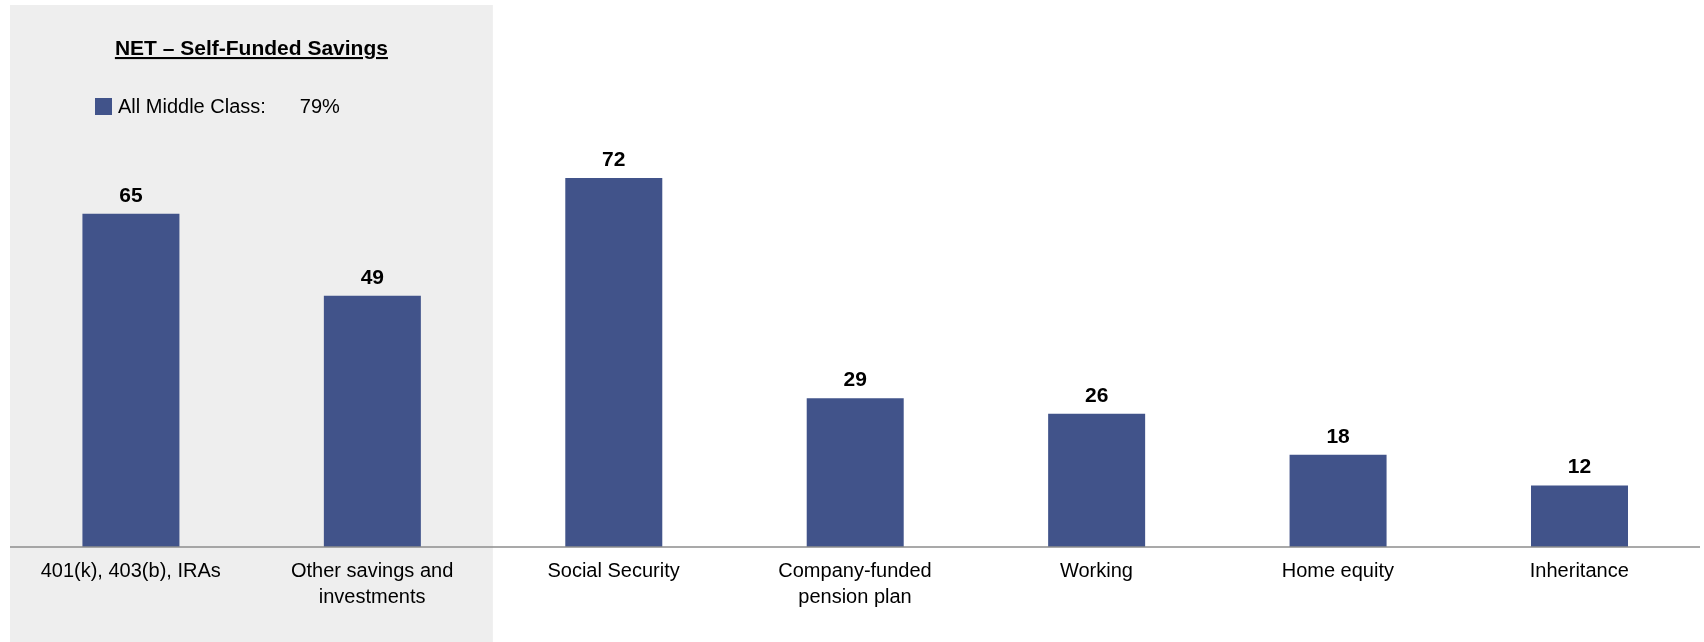 The height and width of the screenshot is (642, 1704). Describe the element at coordinates (372, 276) in the screenshot. I see `data-label: 49` at that location.